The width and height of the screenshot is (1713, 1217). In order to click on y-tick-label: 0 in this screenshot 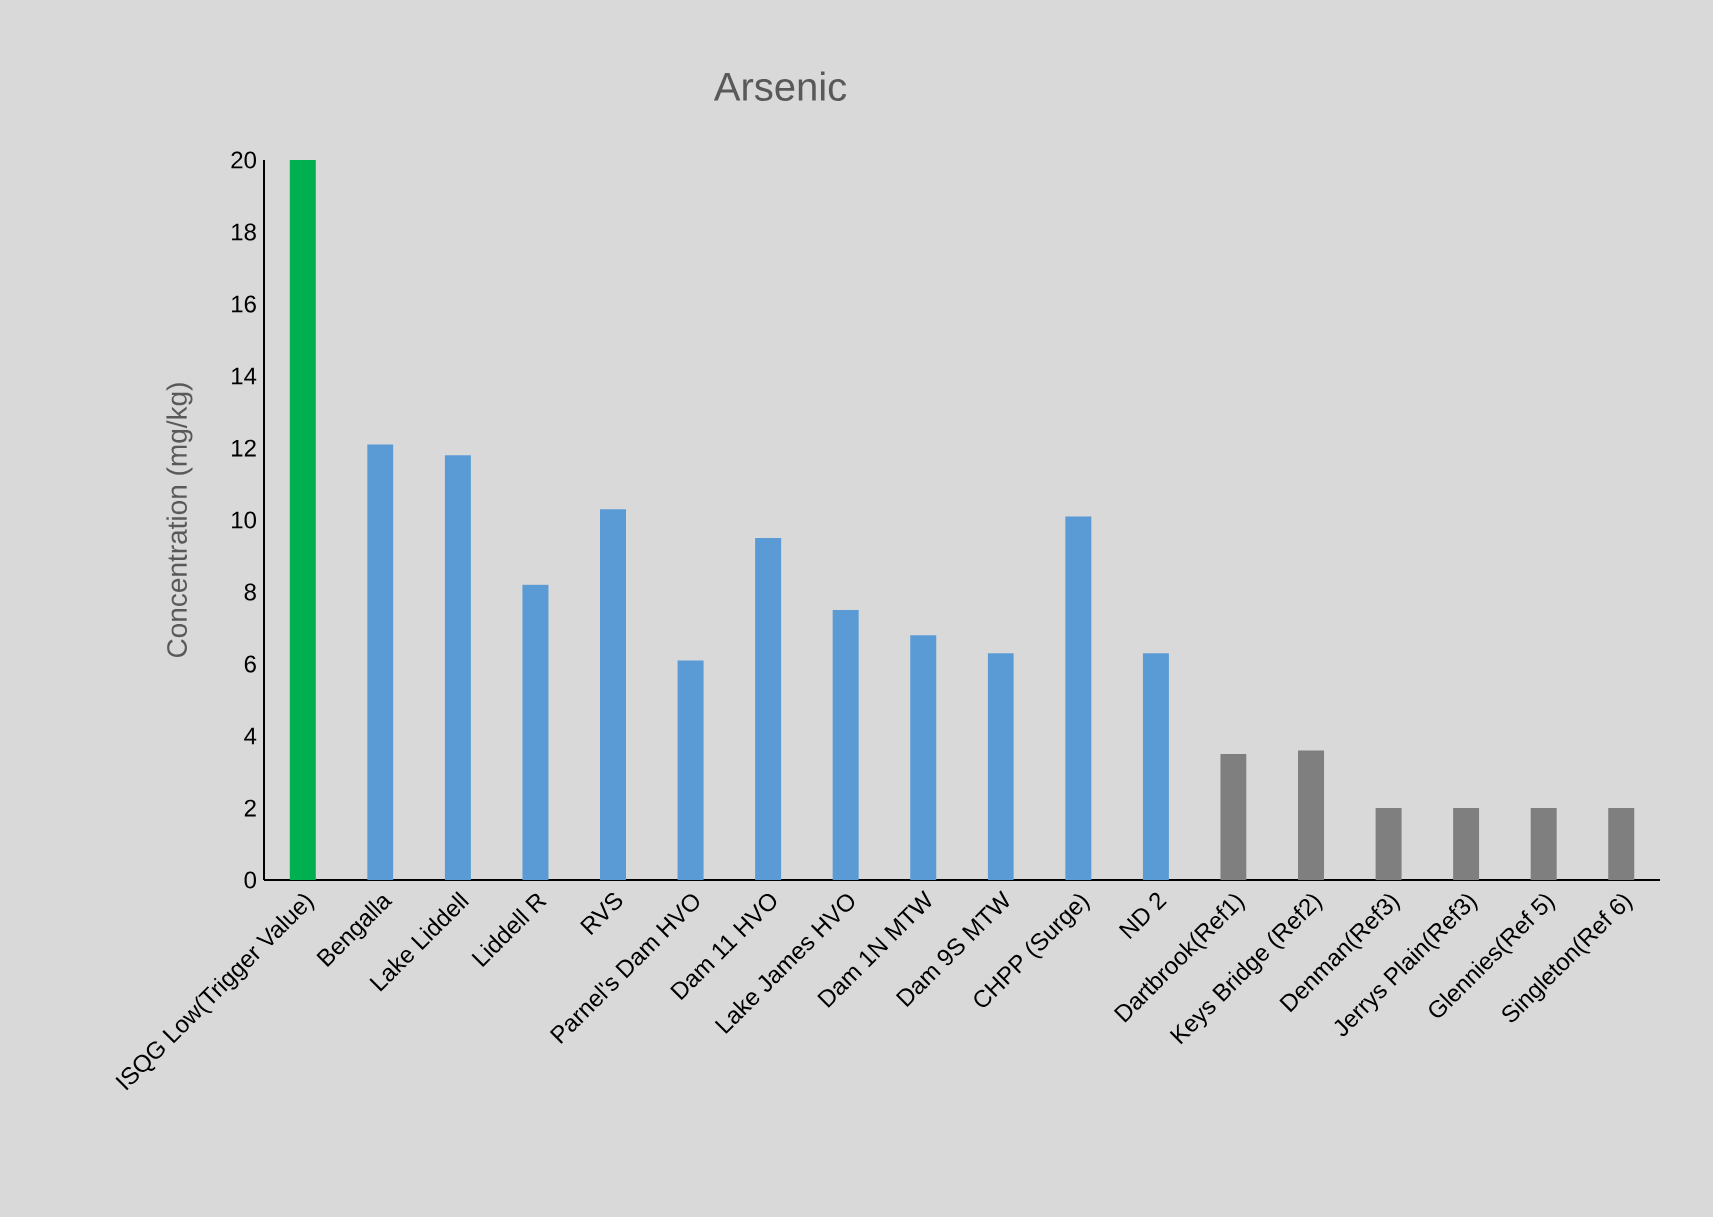, I will do `click(250, 880)`.